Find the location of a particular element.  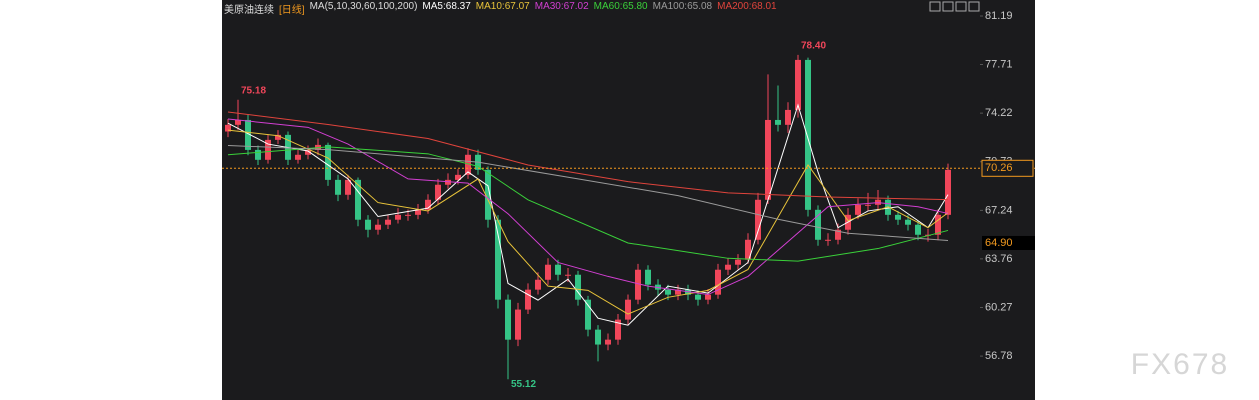

annotation: 55.12 is located at coordinates (523, 384).